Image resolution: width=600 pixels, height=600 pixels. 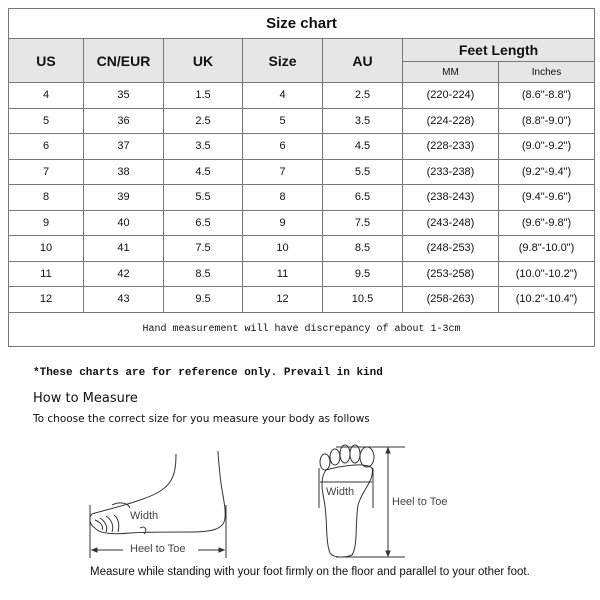 I want to click on header-feet-length: Feet Length, so click(x=498, y=50).